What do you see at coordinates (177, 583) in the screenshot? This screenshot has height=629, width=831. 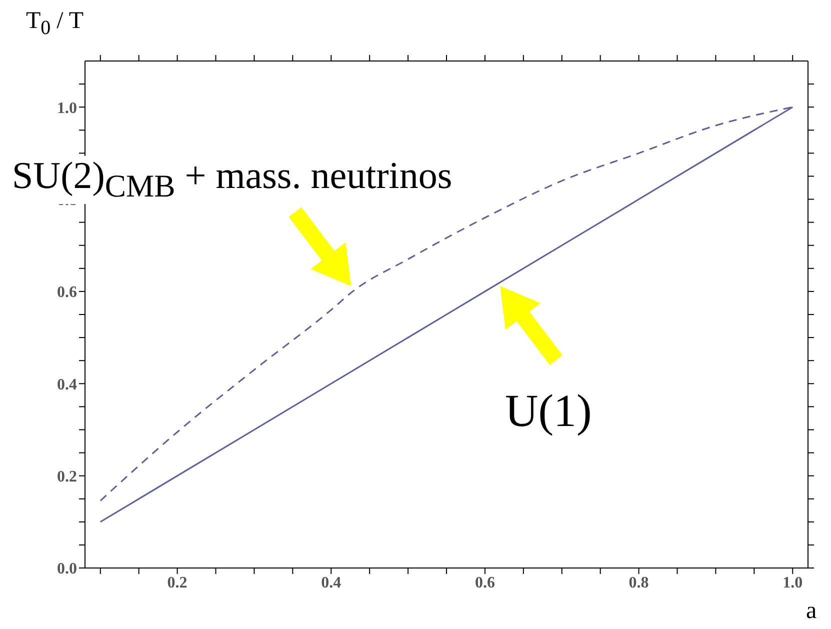 I see `text: 0.2` at bounding box center [177, 583].